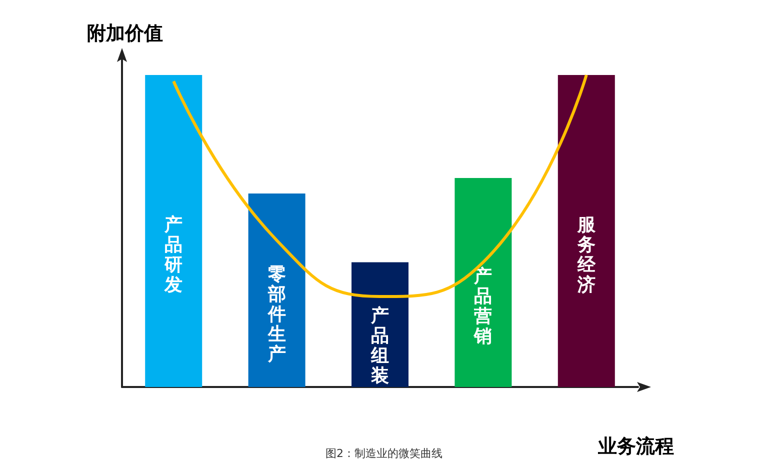 The image size is (768, 470). I want to click on x-tick-label: 零部件生产, so click(276, 314).